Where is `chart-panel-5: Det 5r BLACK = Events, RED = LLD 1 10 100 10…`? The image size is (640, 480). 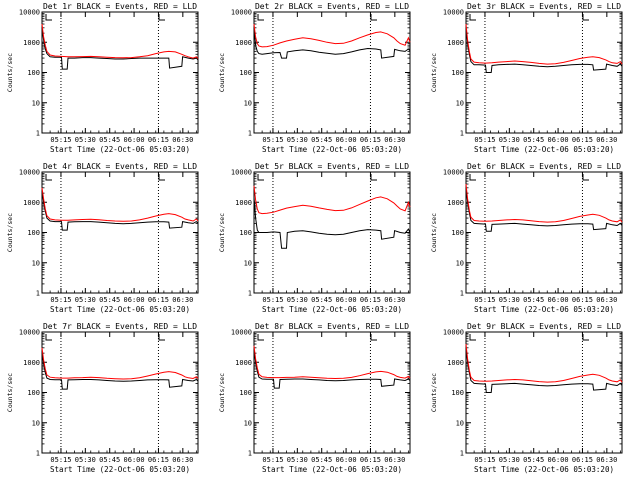
chart-panel-5: Det 5r BLACK = Events, RED = LLD 1 10 100 10… is located at coordinates (314, 238).